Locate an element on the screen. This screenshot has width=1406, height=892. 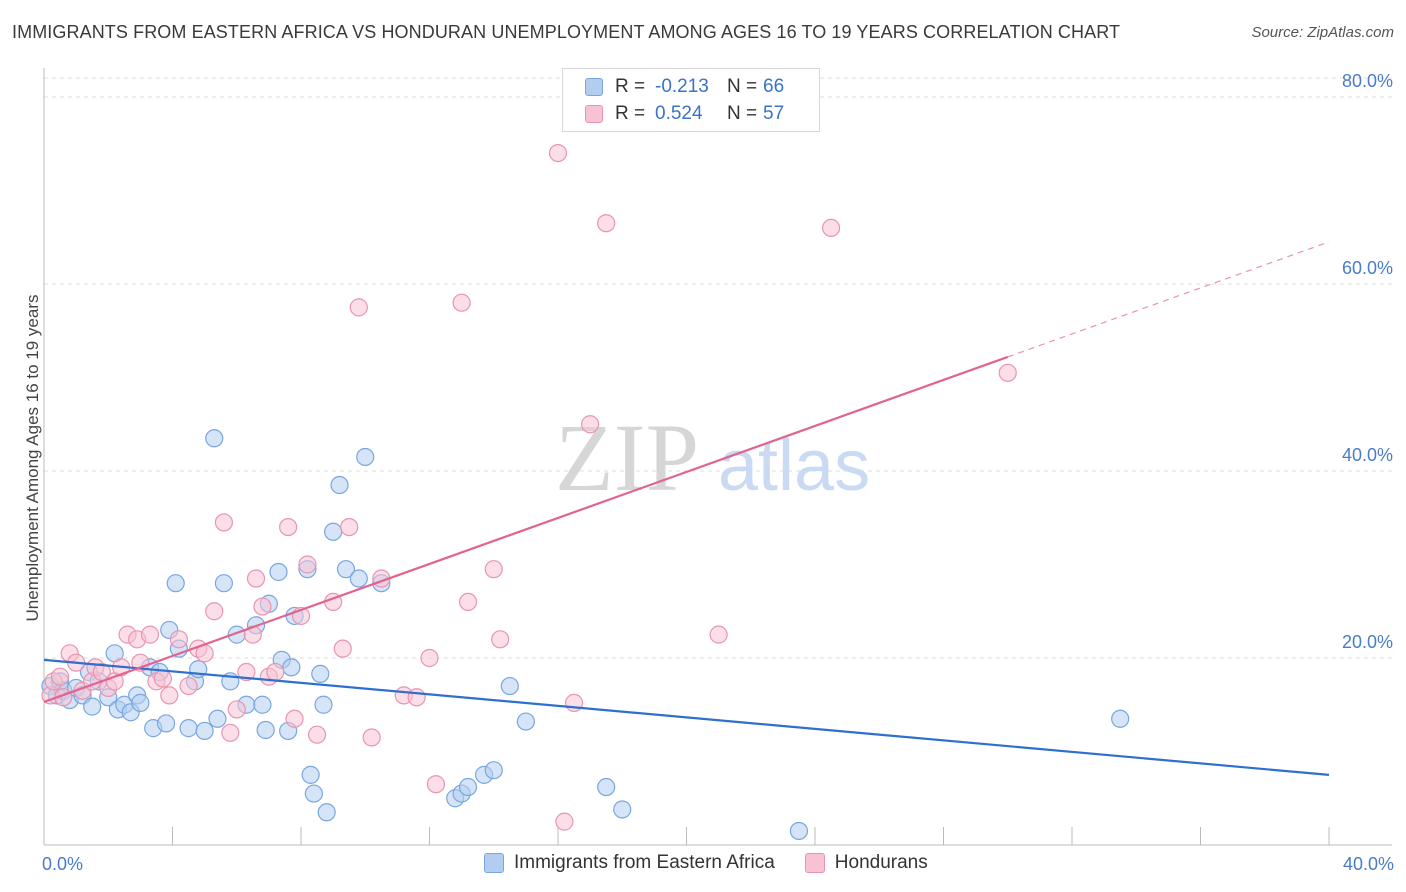
legend-item-hondurans: Hondurans is located at coordinates (866, 863).